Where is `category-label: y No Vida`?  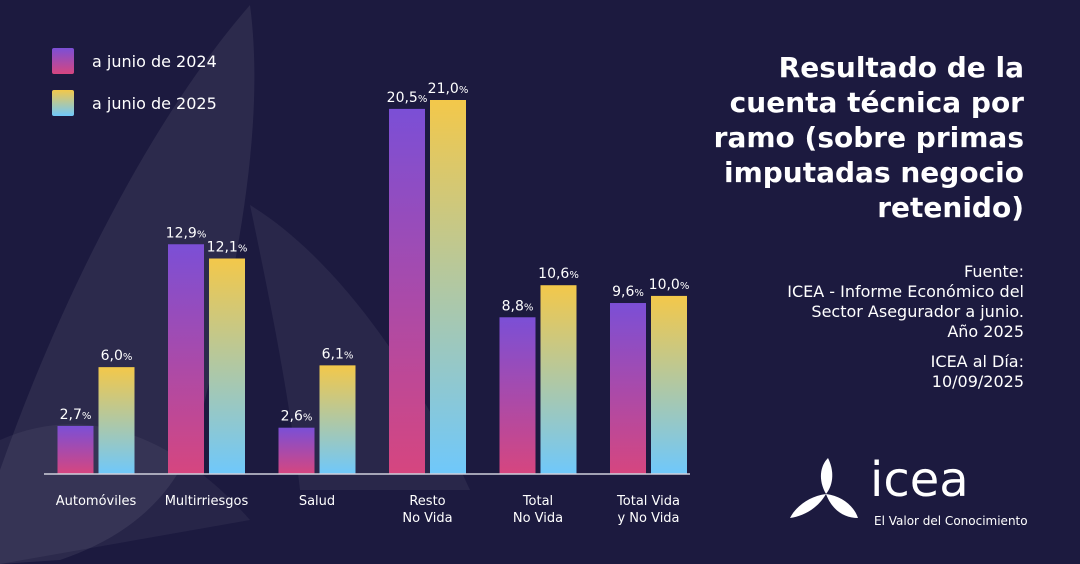
category-label: y No Vida is located at coordinates (648, 518).